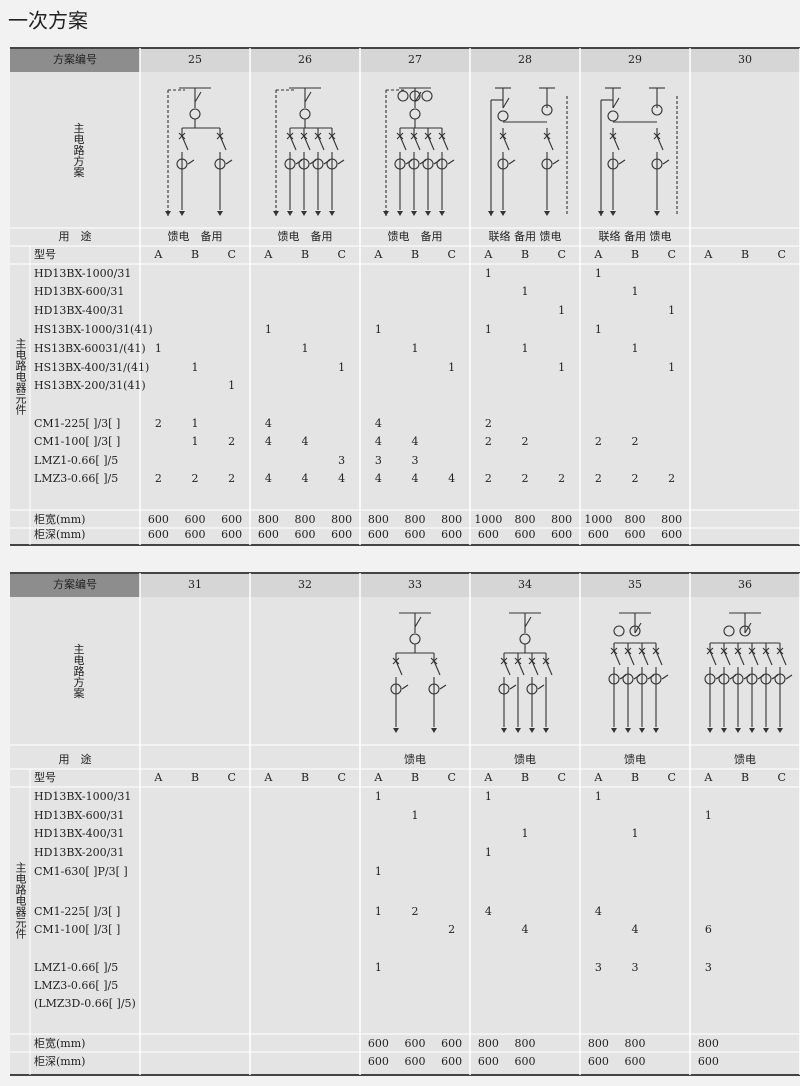  What do you see at coordinates (195, 236) in the screenshot?
I see `usage: 馈电 备用` at bounding box center [195, 236].